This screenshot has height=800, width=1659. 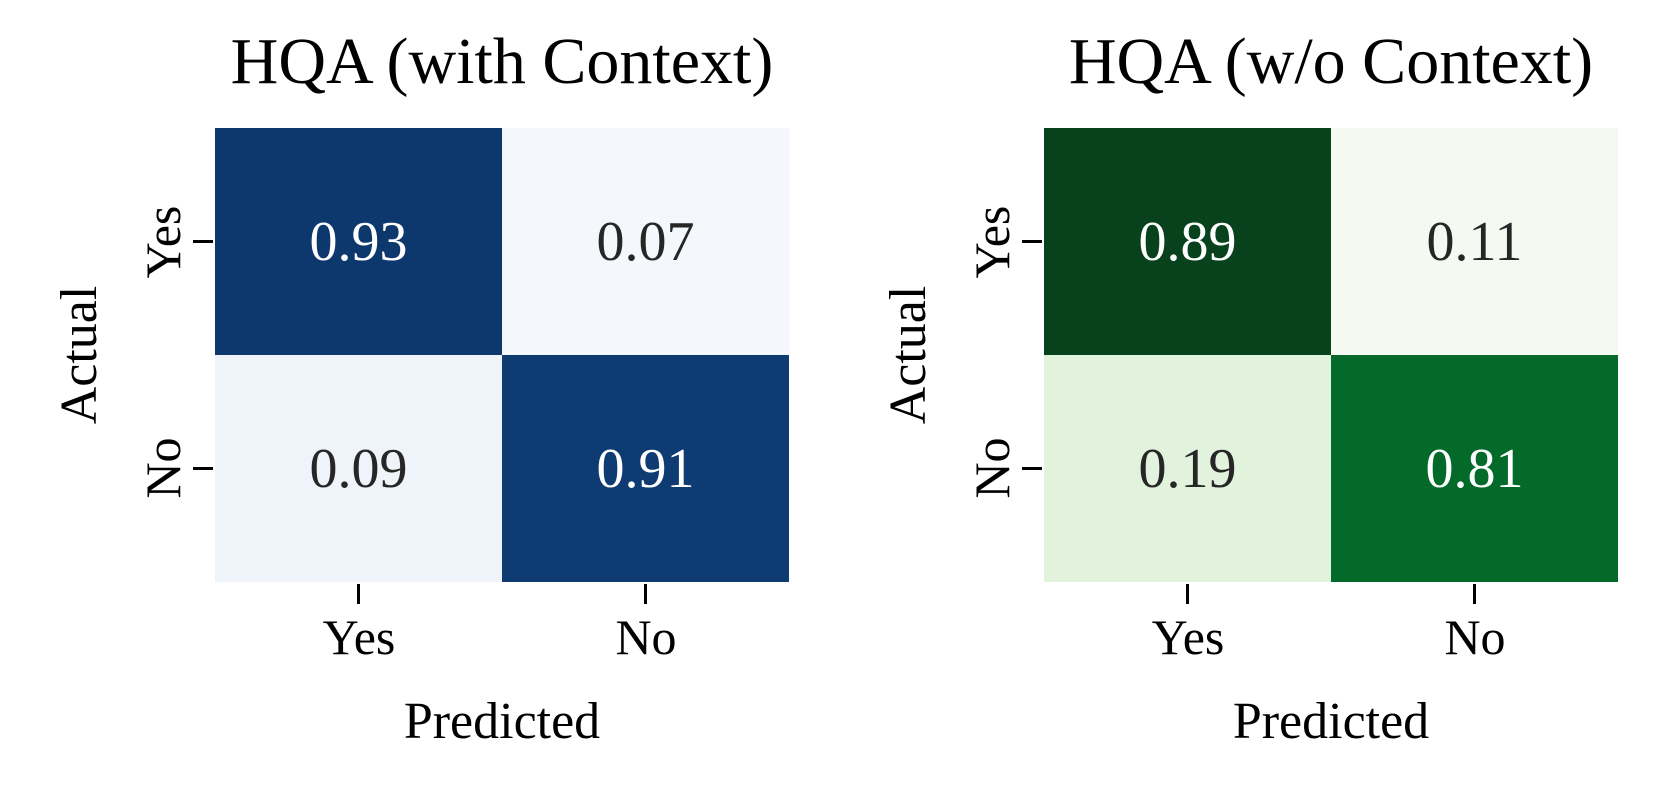 What do you see at coordinates (502, 61) in the screenshot?
I see `panel-title: HQA (with Context)` at bounding box center [502, 61].